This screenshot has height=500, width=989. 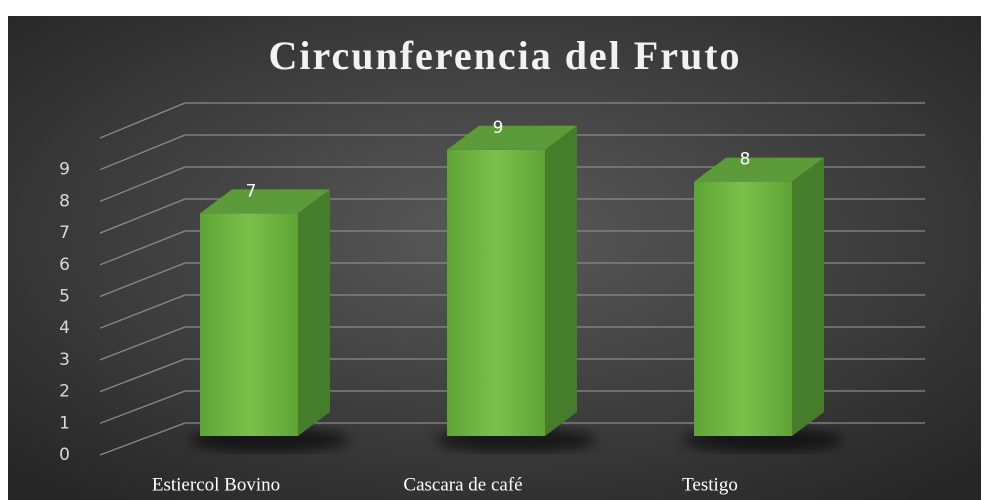 What do you see at coordinates (64, 328) in the screenshot?
I see `y-tick-label: 4` at bounding box center [64, 328].